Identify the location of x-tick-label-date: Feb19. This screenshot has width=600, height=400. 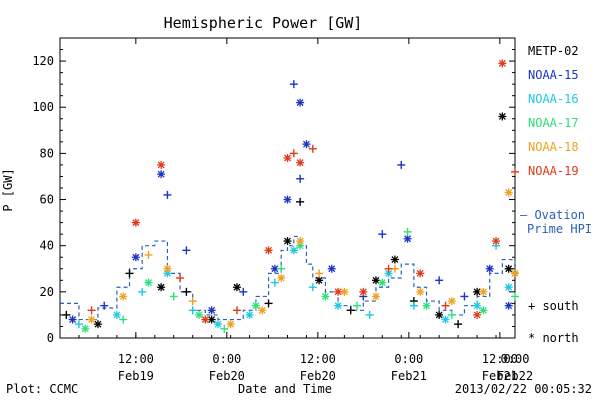
(136, 376).